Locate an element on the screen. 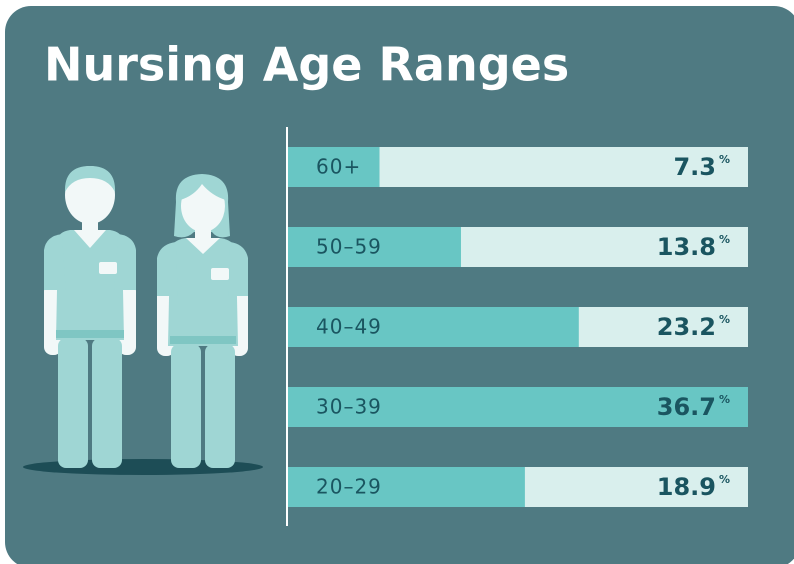 The image size is (794, 564). category-label: 60+ is located at coordinates (338, 167).